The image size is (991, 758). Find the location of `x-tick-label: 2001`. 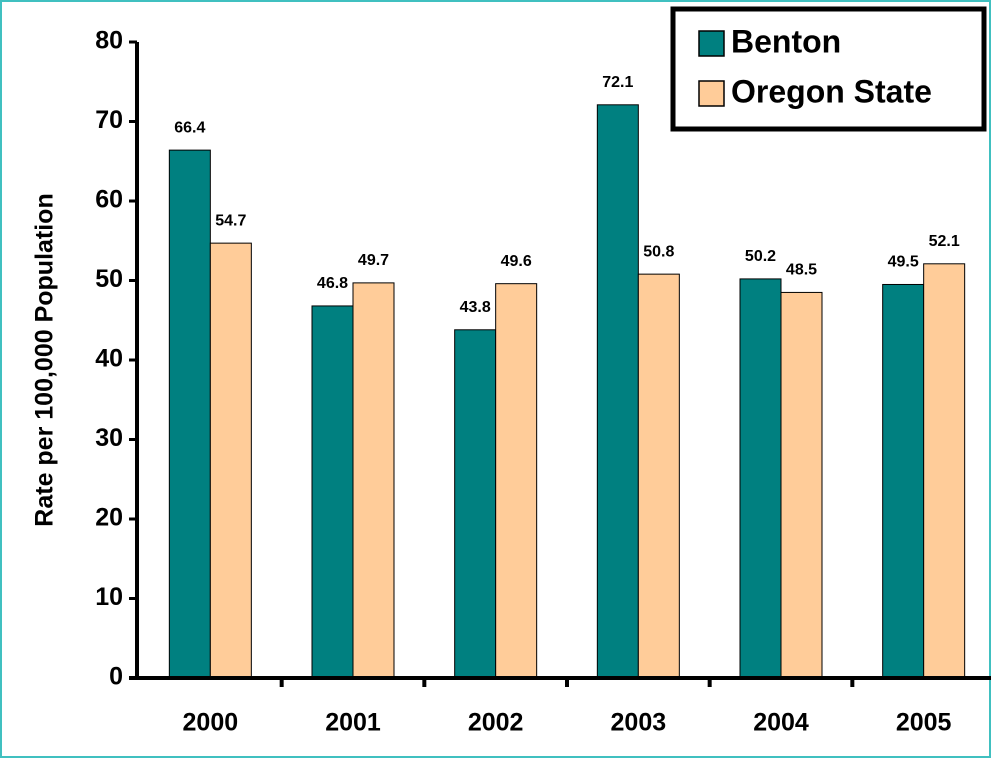

x-tick-label: 2001 is located at coordinates (353, 723).